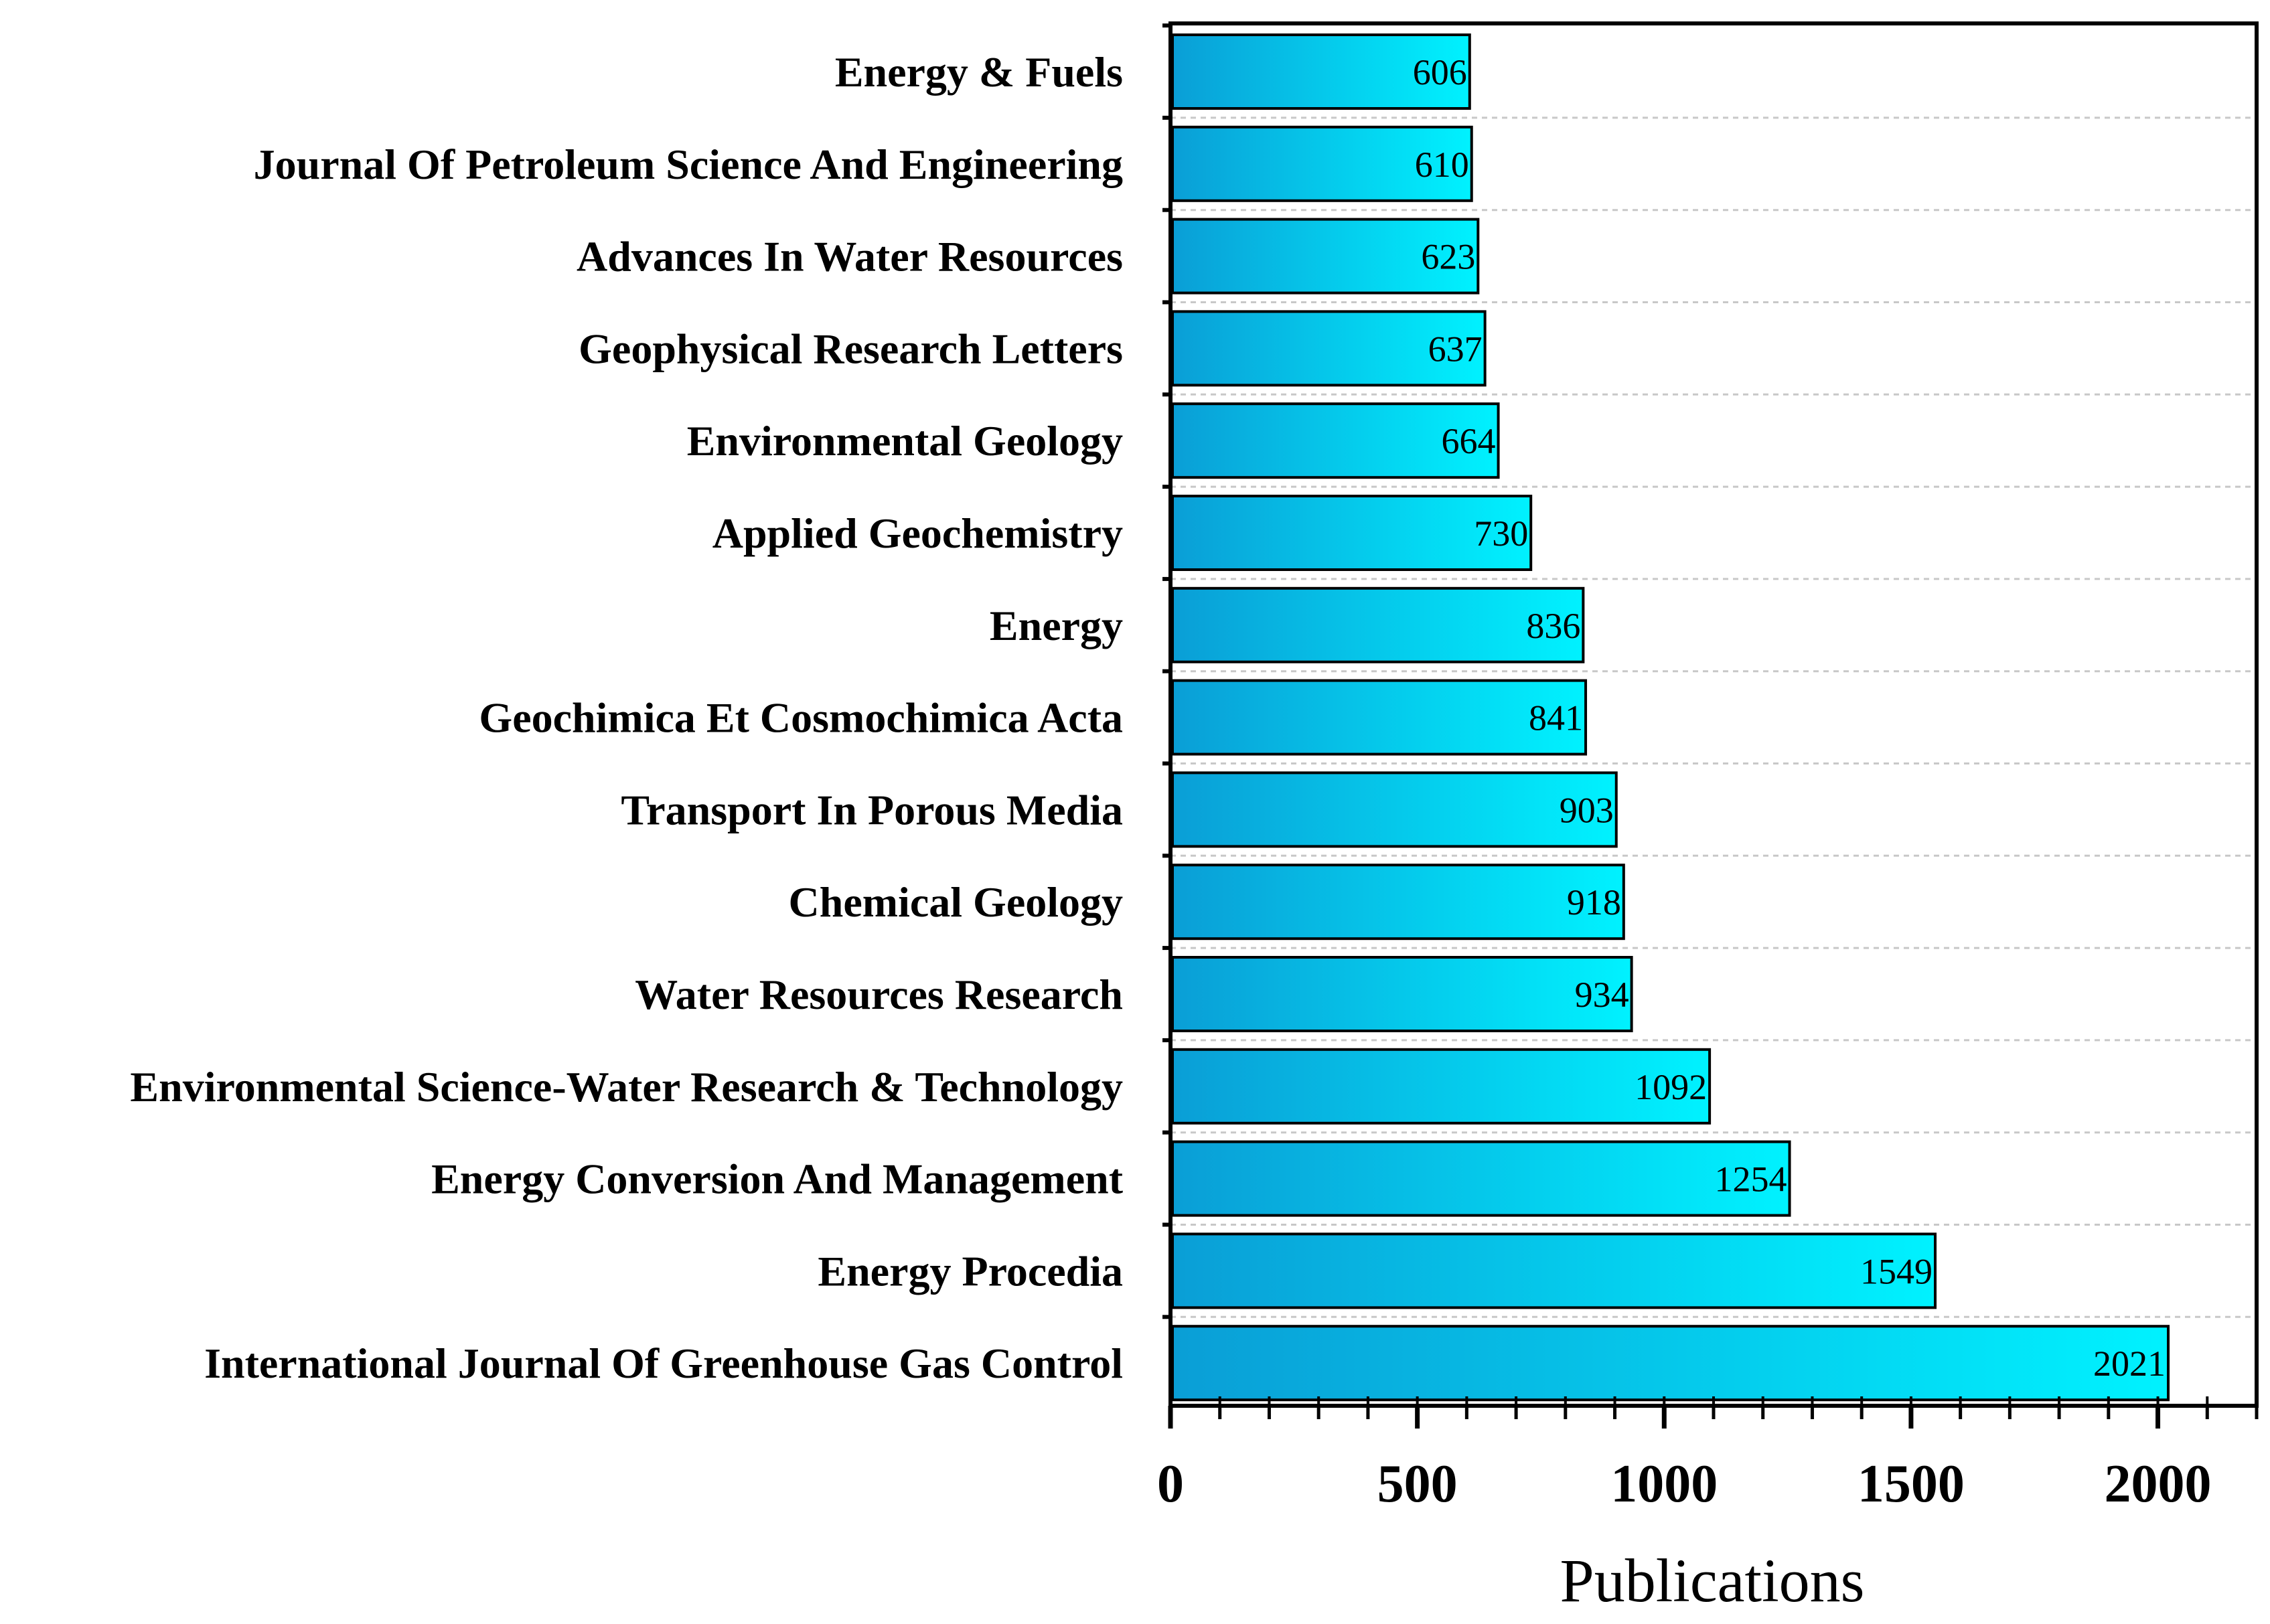 This screenshot has width=2270, height=1624. I want to click on bar-value-label: 606, so click(1440, 72).